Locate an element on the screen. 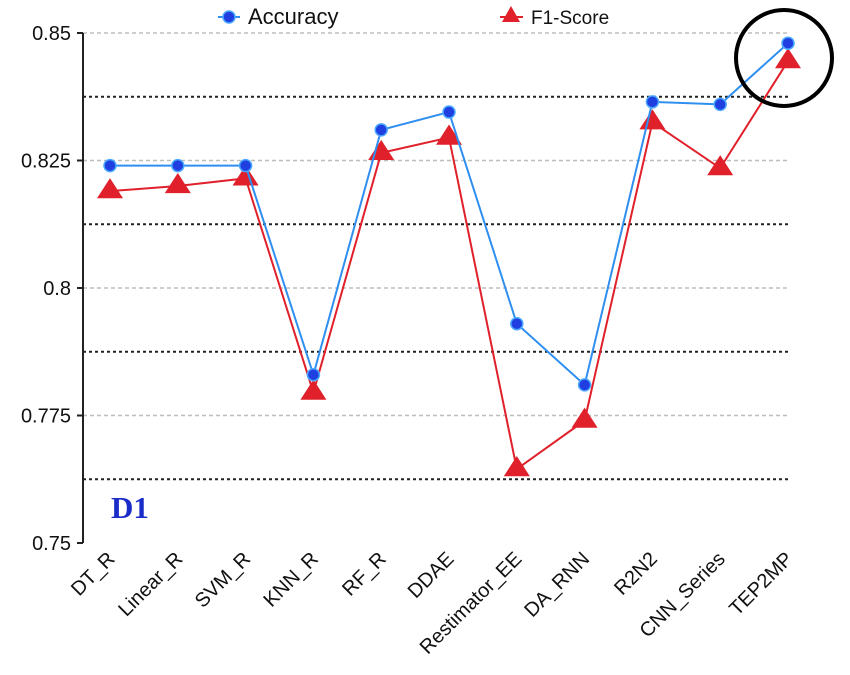  x-tick-label: SVM_R is located at coordinates (223, 580).